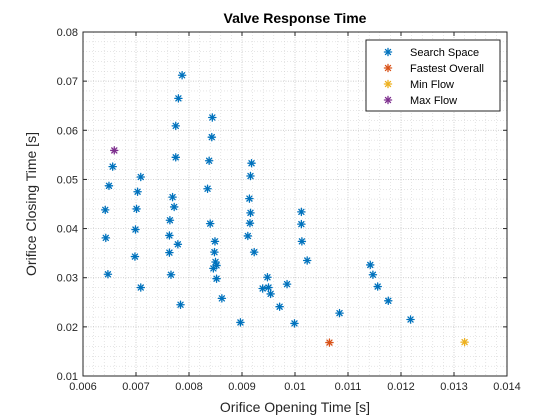 This screenshot has width=560, height=420. I want to click on legend-marker-min-flow, so click(388, 84).